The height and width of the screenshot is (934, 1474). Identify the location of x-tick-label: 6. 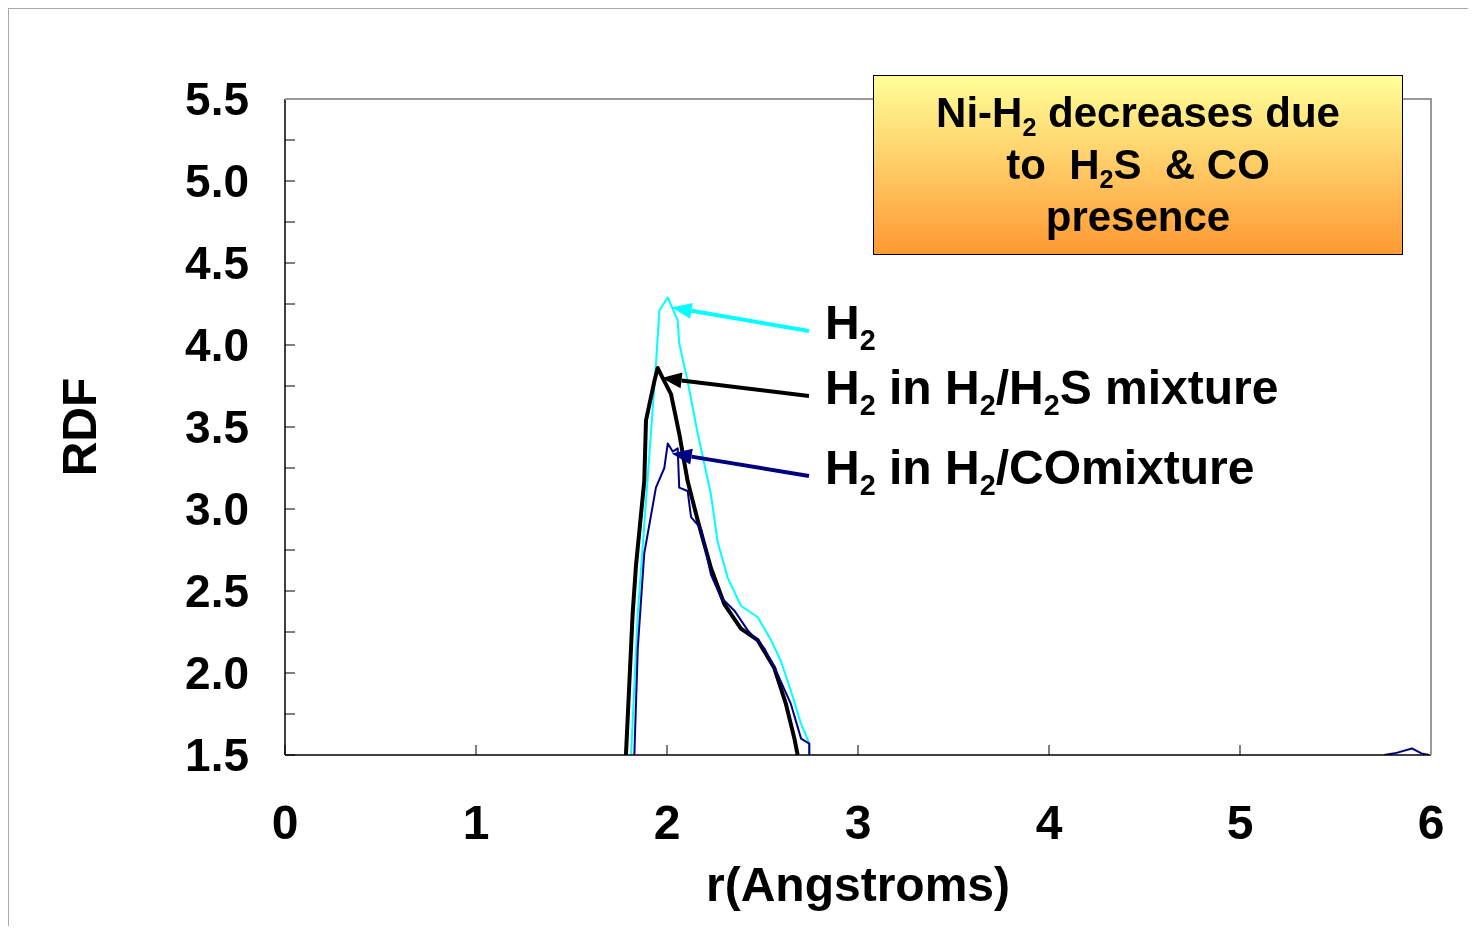
(1431, 823).